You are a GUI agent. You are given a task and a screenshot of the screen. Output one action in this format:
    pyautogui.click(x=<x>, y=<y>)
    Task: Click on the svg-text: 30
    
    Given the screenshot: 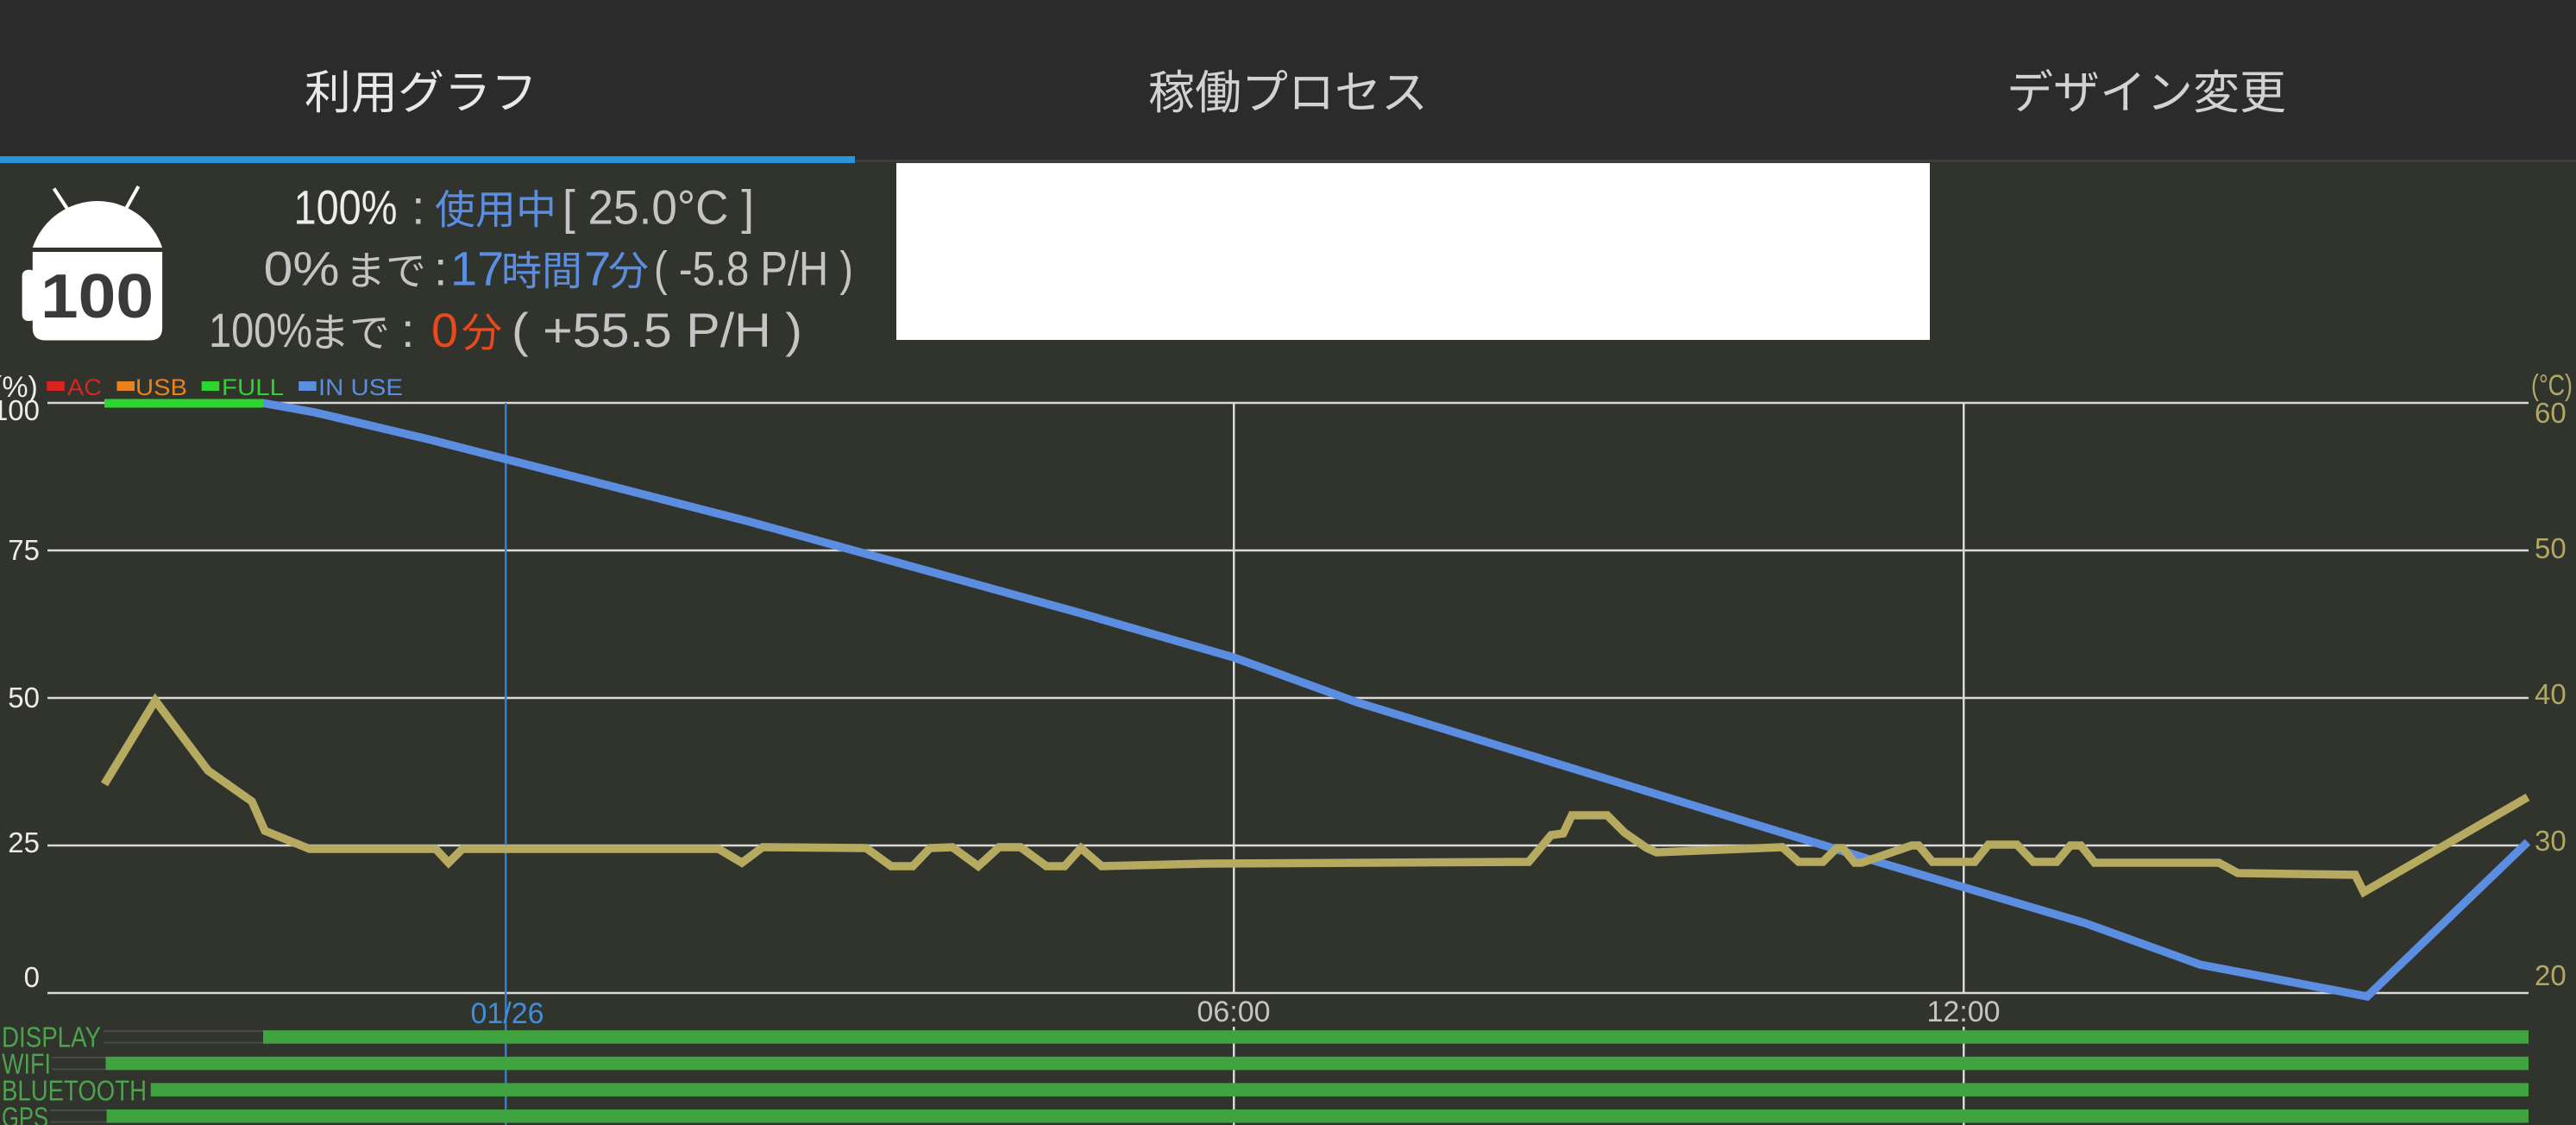 What is the action you would take?
    pyautogui.click(x=2551, y=841)
    